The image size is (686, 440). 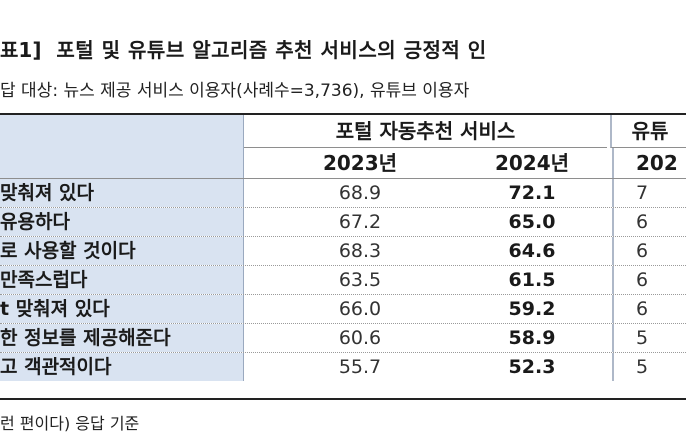 I want to click on row-label: 맞춰져 있다, so click(x=122, y=193).